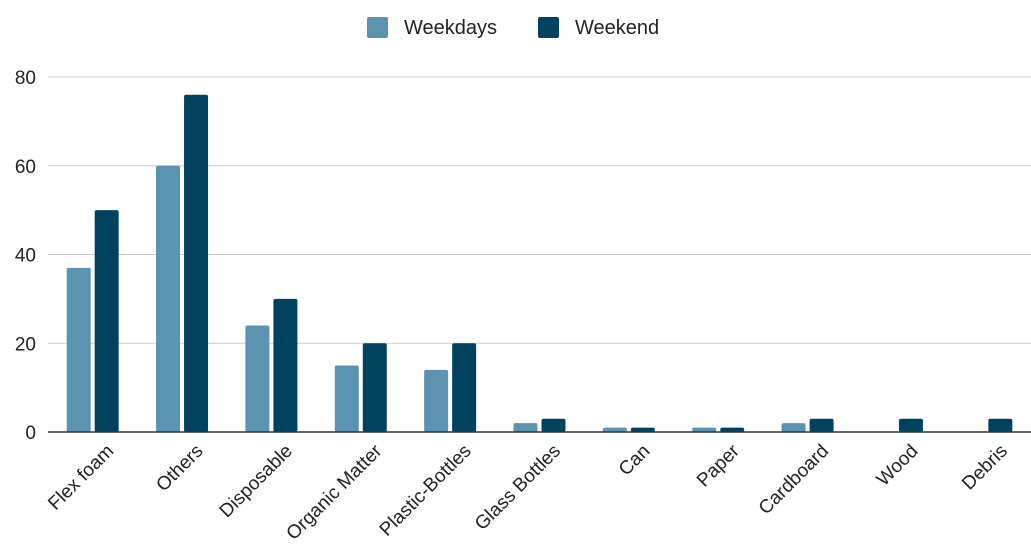 The height and width of the screenshot is (556, 1031). I want to click on x-category-label: Glass Bottles, so click(518, 488).